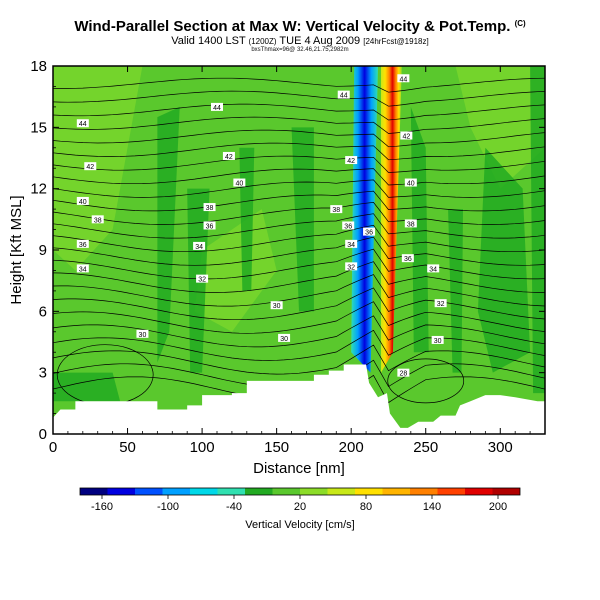 This screenshot has width=600, height=600. What do you see at coordinates (300, 507) in the screenshot?
I see `colorbar-tick-label: 20` at bounding box center [300, 507].